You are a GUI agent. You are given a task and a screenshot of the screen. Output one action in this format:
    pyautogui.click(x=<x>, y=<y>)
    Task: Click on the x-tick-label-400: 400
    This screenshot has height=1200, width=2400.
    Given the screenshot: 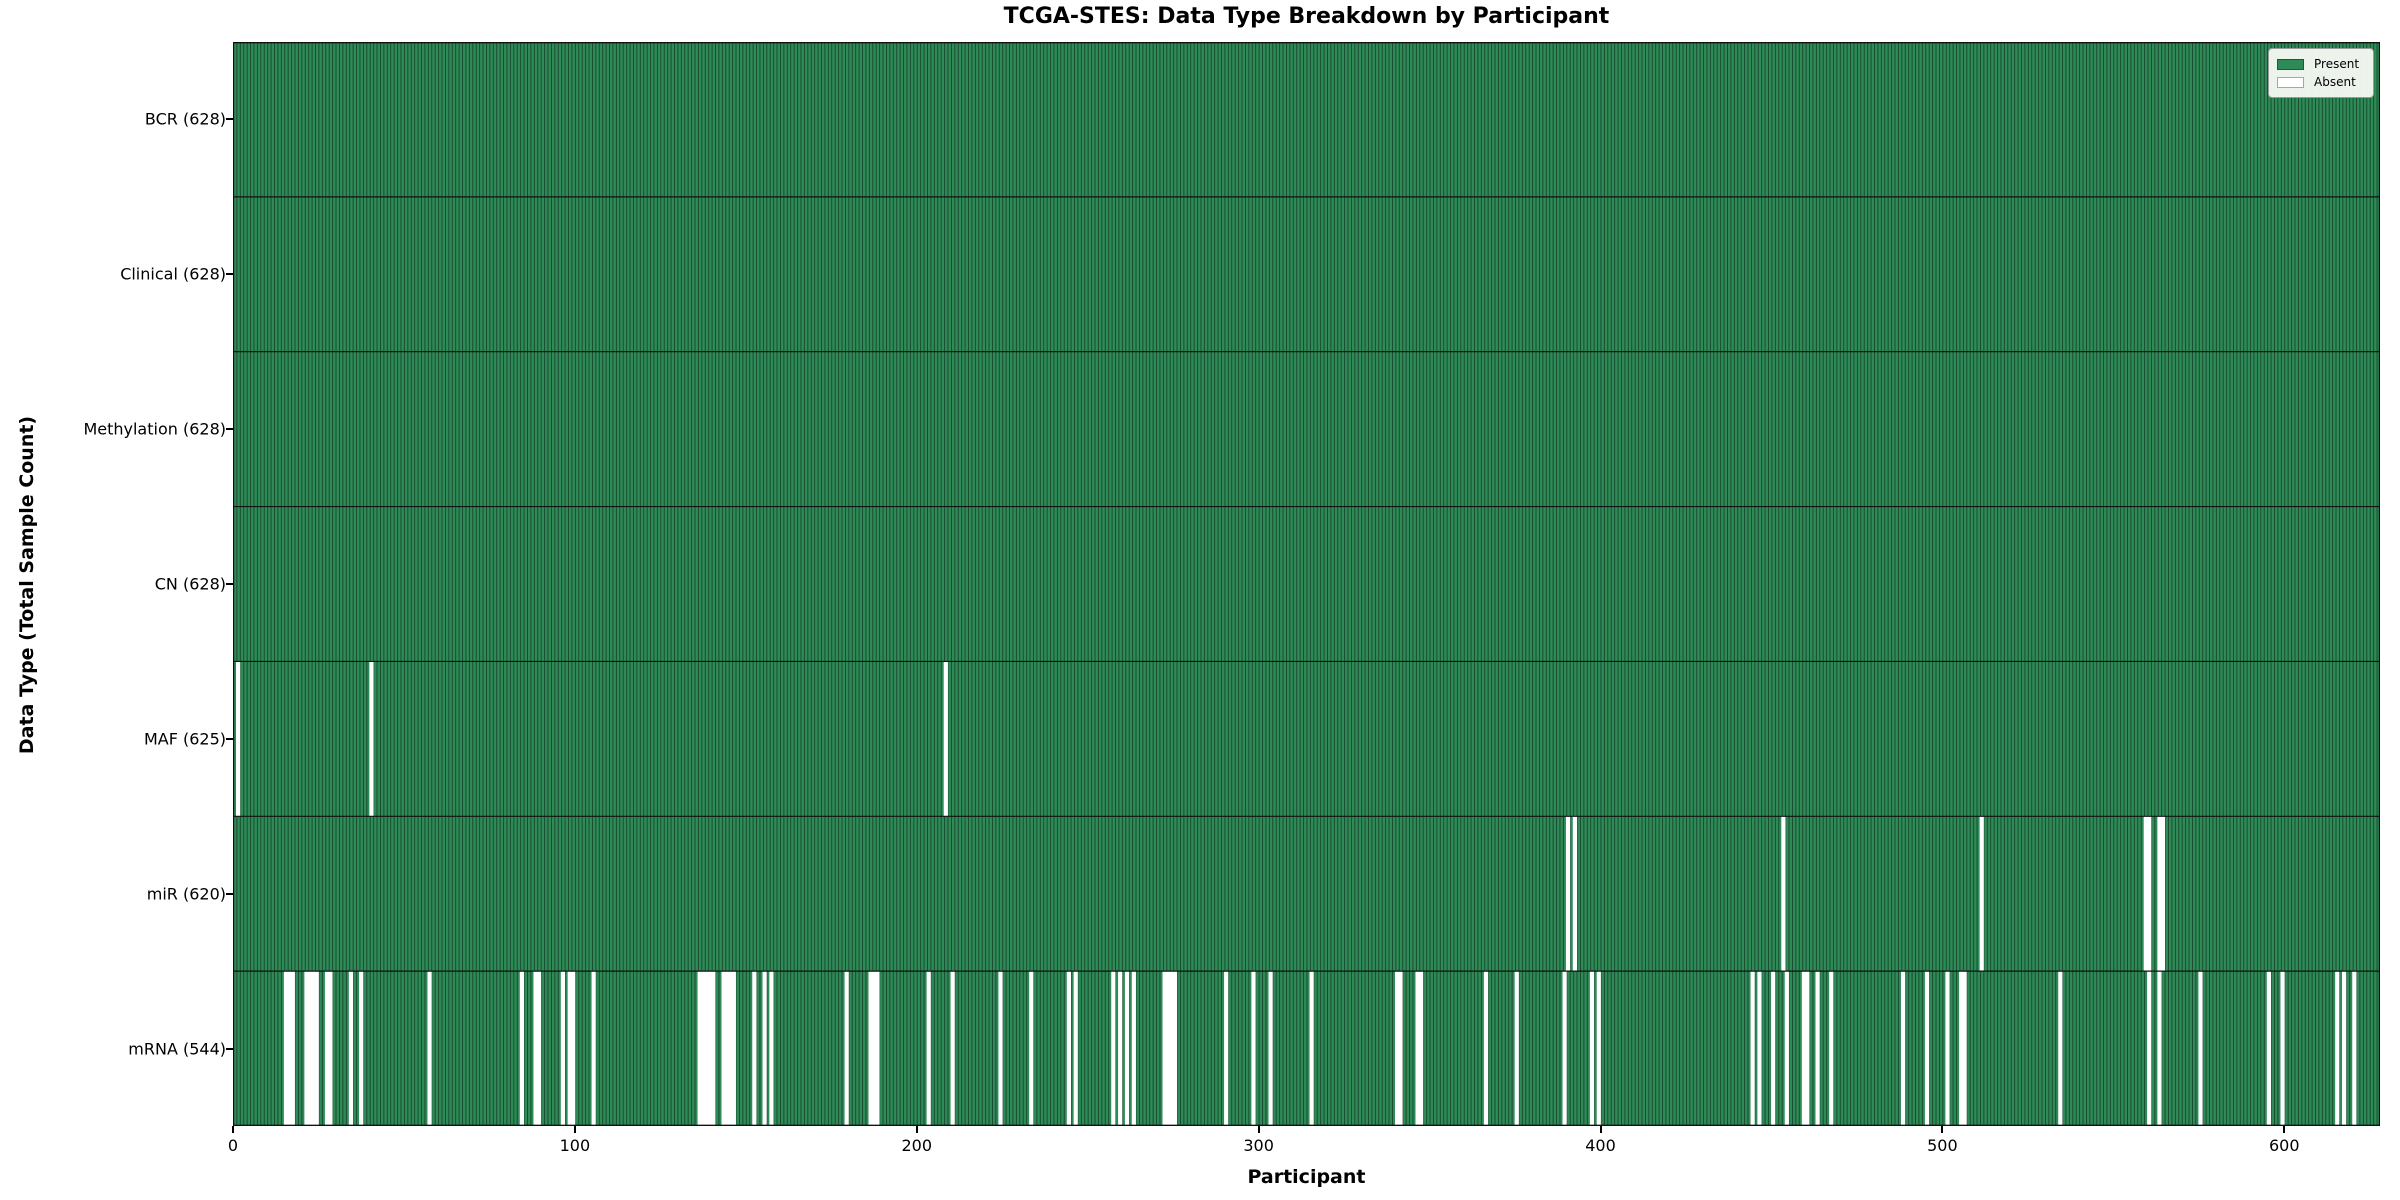 What is the action you would take?
    pyautogui.click(x=1600, y=1145)
    